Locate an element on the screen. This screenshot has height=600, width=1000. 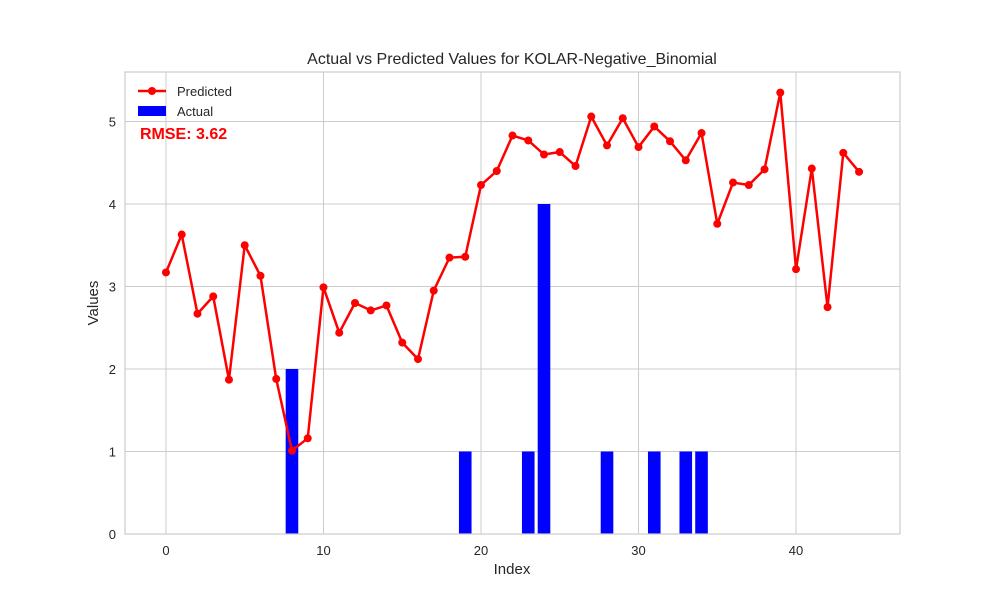
y-tick-label: 1 is located at coordinates (112, 452).